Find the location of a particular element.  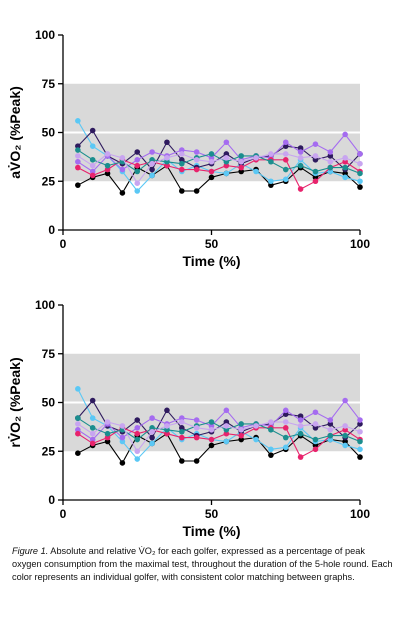

x-tick-label: 50 is located at coordinates (212, 514).